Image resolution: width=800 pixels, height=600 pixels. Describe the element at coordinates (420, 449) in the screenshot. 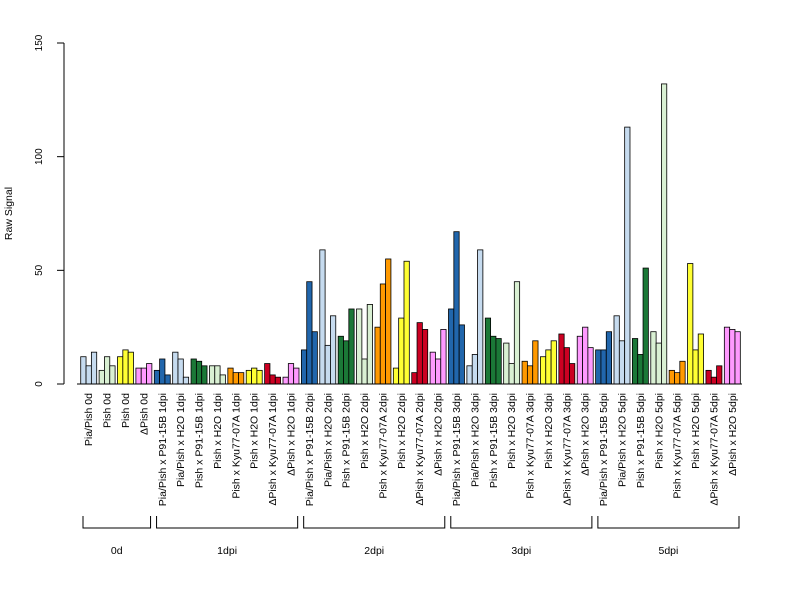

I see `x-tick-label: ΔPish x Kyu77-07A 2dpi` at that location.